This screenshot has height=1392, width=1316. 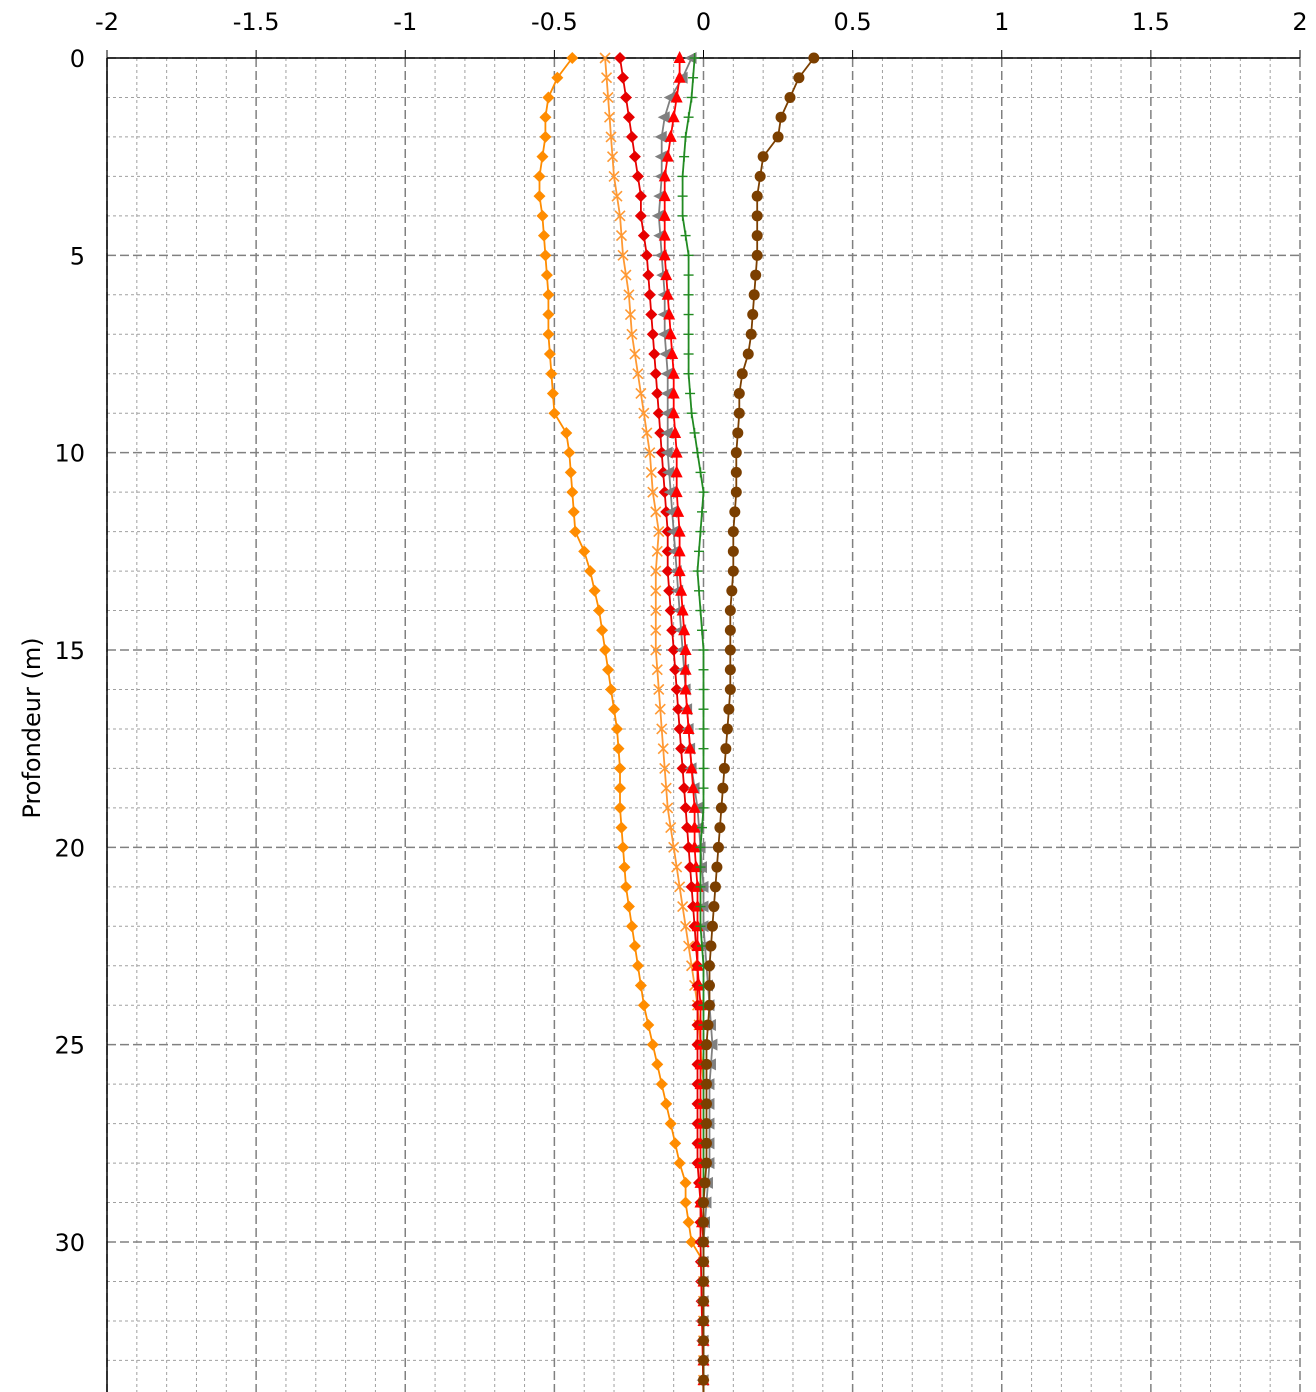 I want to click on x-tick-label: -1, so click(x=405, y=22).